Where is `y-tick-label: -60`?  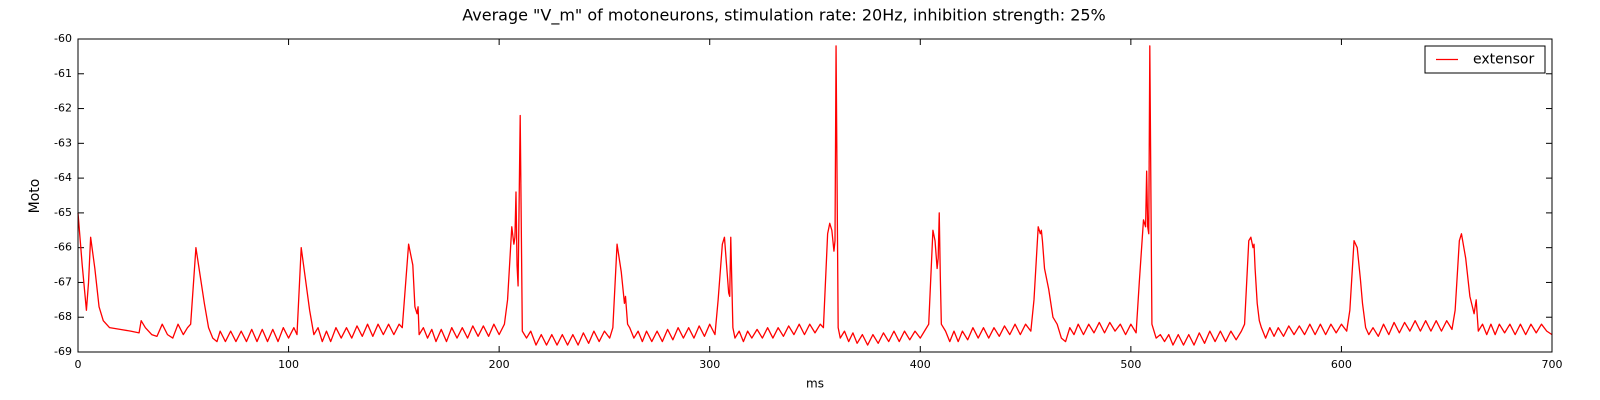
y-tick-label: -60 is located at coordinates (63, 38).